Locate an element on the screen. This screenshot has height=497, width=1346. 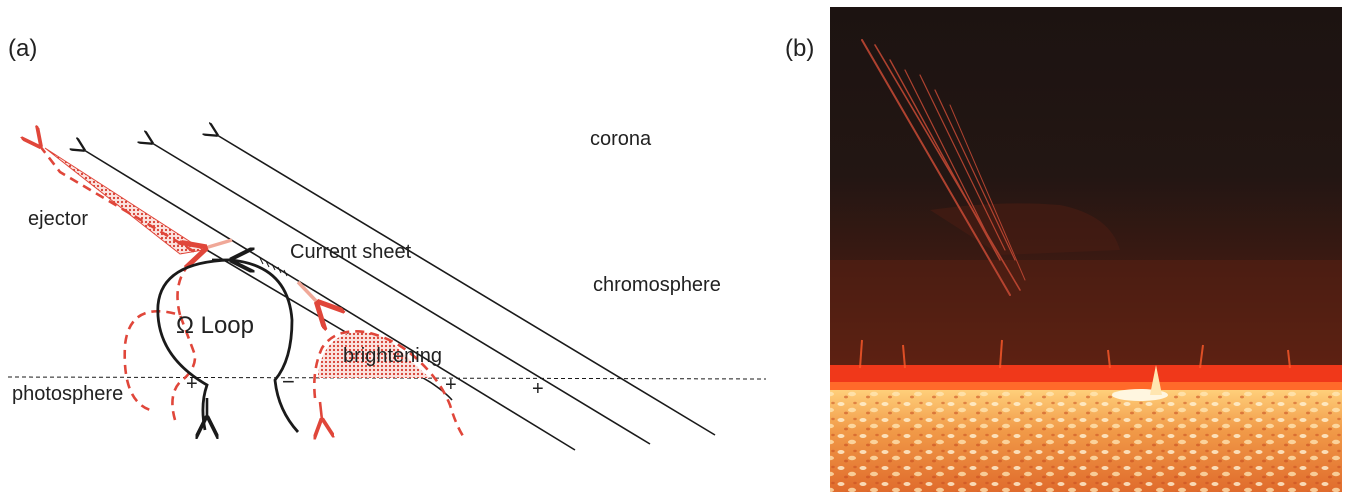
polarity-plus-2: + is located at coordinates (538, 389).